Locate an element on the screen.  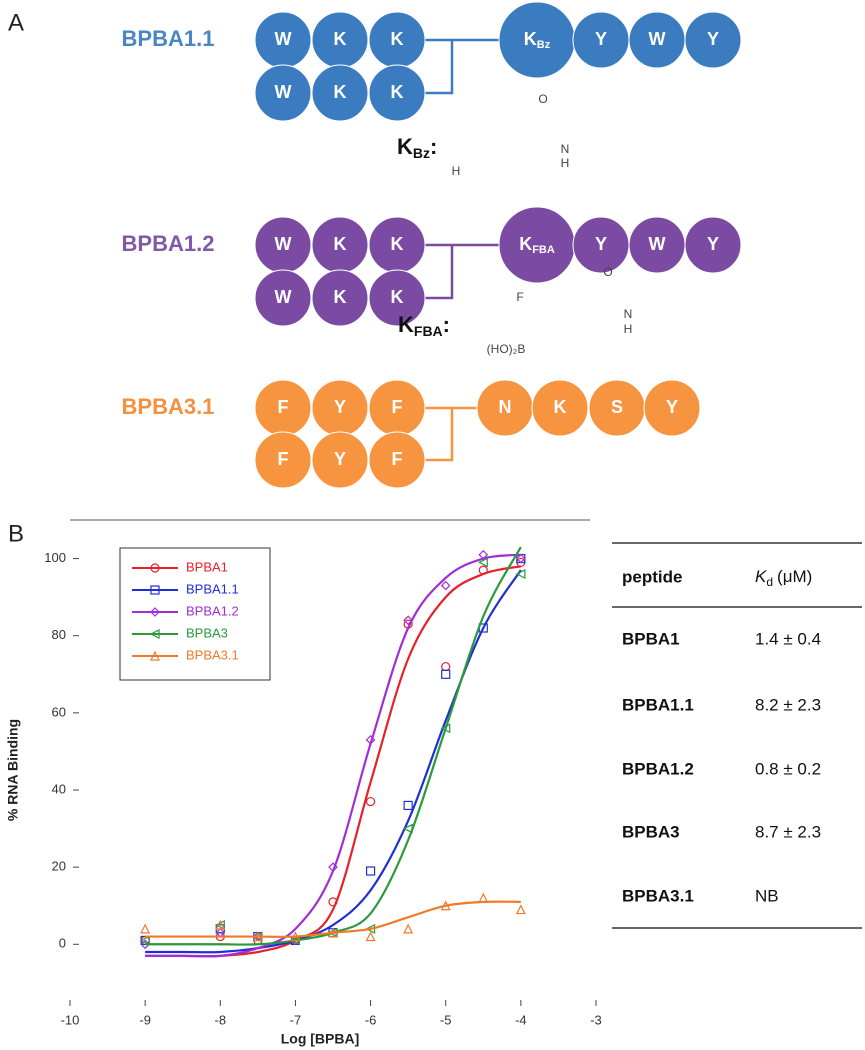
fit-curve is located at coordinates (333, 919).